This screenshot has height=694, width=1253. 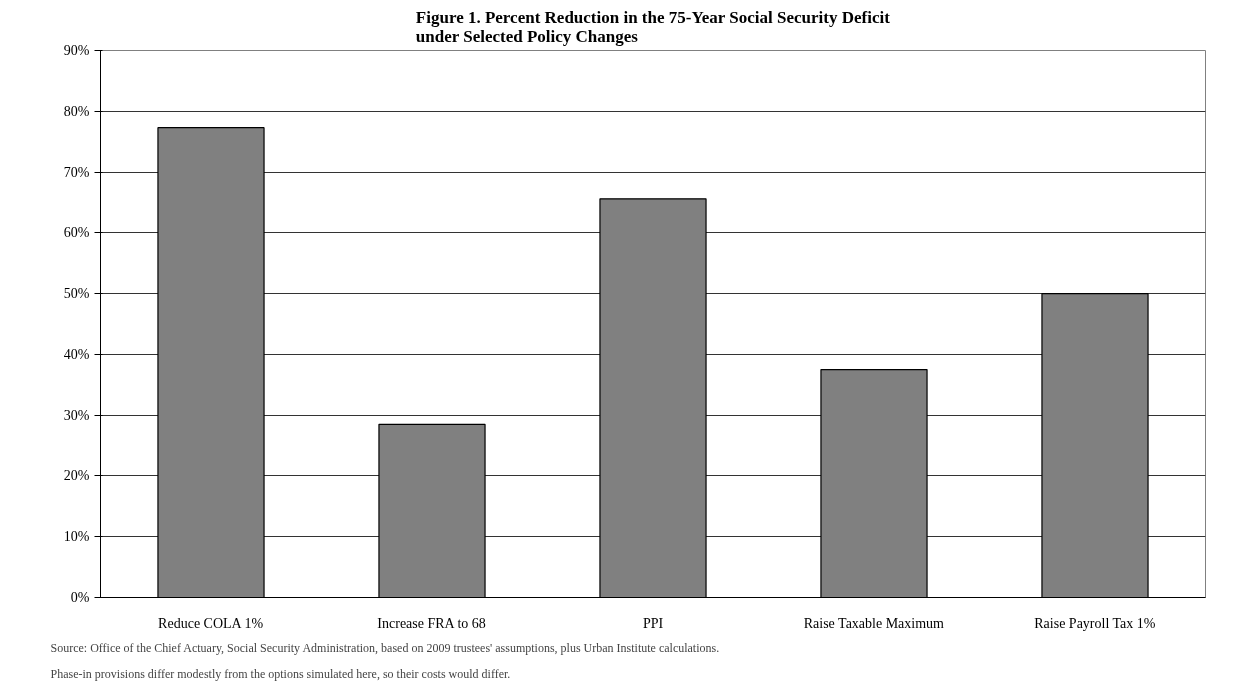 I want to click on y-tick-label: 40%, so click(x=76, y=354).